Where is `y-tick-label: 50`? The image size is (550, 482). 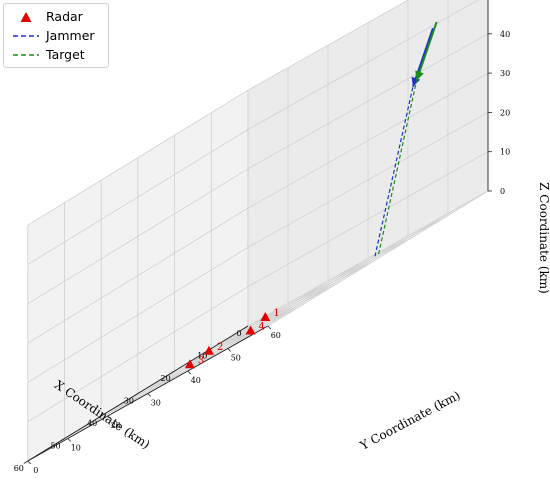 y-tick-label: 50 is located at coordinates (236, 358).